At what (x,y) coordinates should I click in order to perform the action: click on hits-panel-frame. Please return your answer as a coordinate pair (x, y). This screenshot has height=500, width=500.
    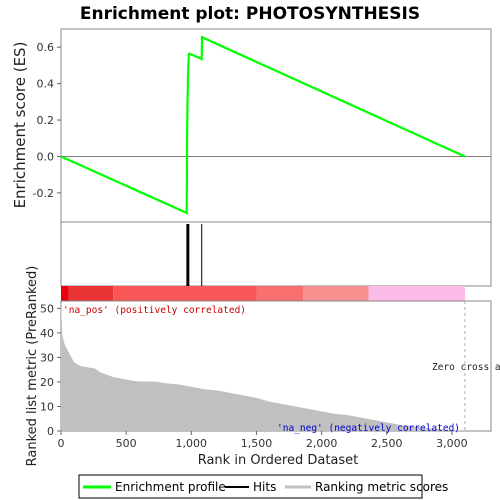
    Looking at the image, I should click on (276, 254).